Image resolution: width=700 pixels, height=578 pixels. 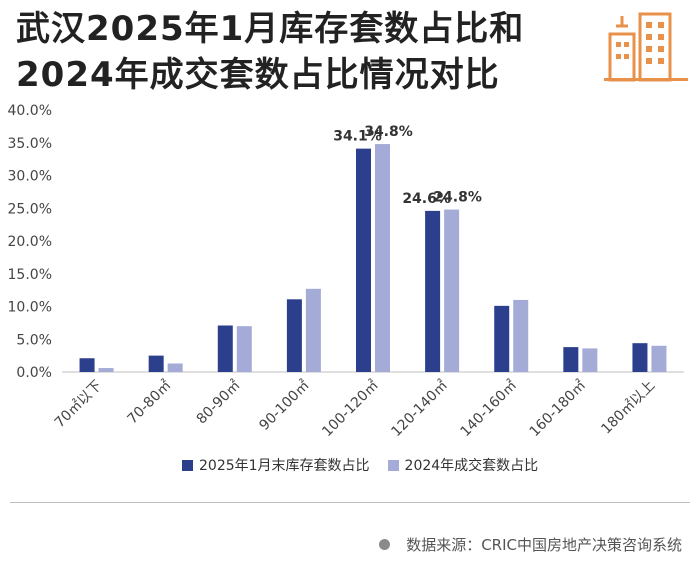 What do you see at coordinates (270, 29) in the screenshot?
I see `title-line-1: 武汉2025年1月库存套数占比和` at bounding box center [270, 29].